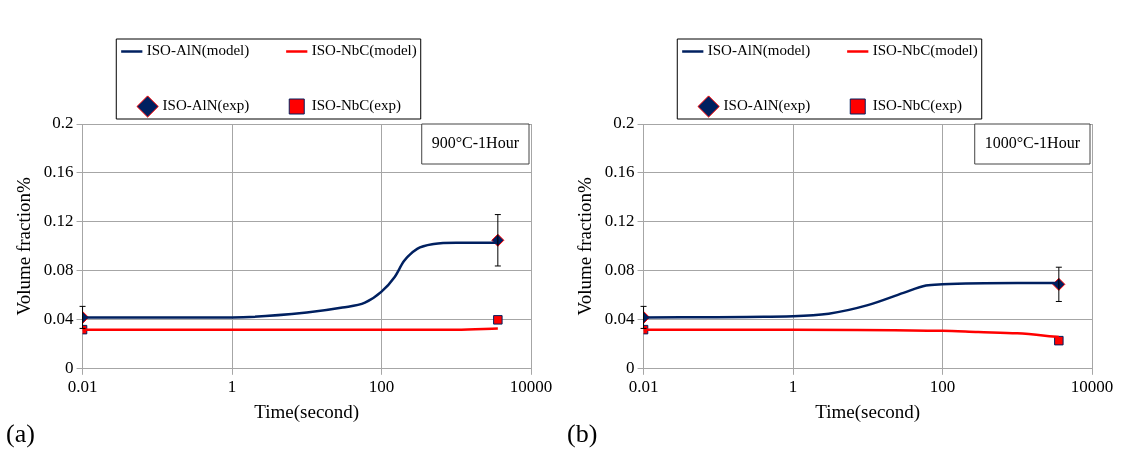 The width and height of the screenshot is (1123, 454). Describe the element at coordinates (1032, 143) in the screenshot. I see `annotation: 1000°C-1Hour` at that location.